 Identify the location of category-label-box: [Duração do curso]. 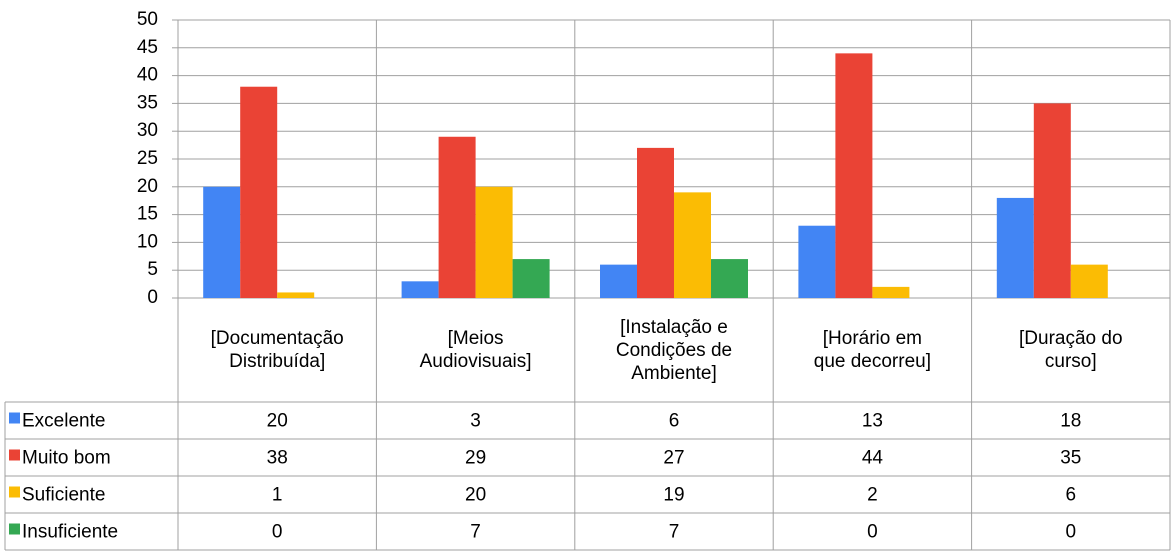
(1071, 350).